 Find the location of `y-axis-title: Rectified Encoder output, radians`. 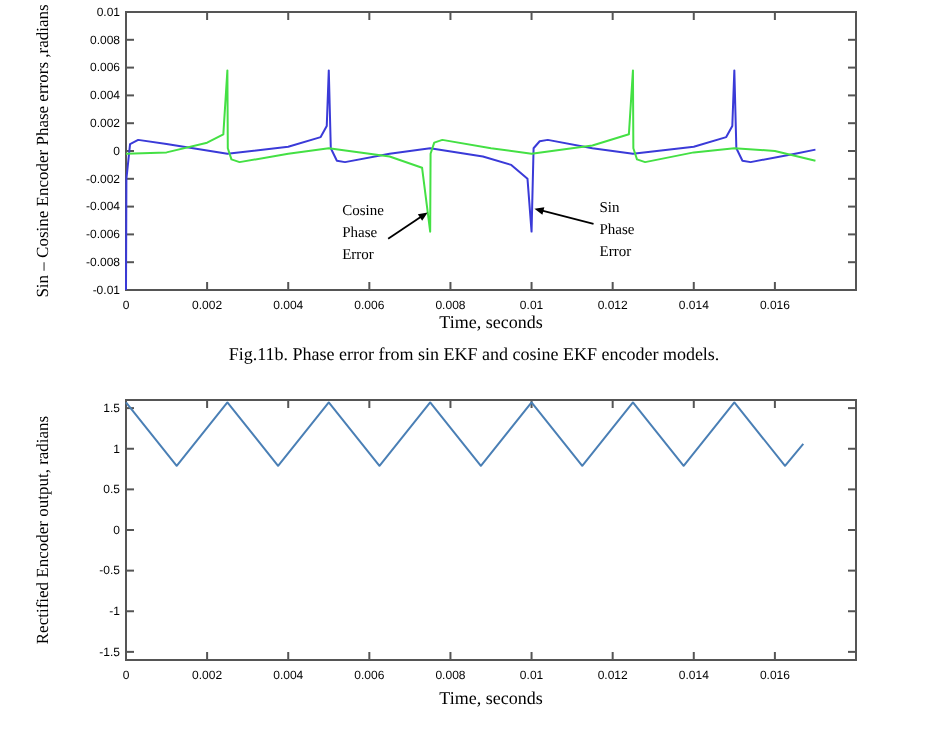

y-axis-title: Rectified Encoder output, radians is located at coordinates (42, 530).